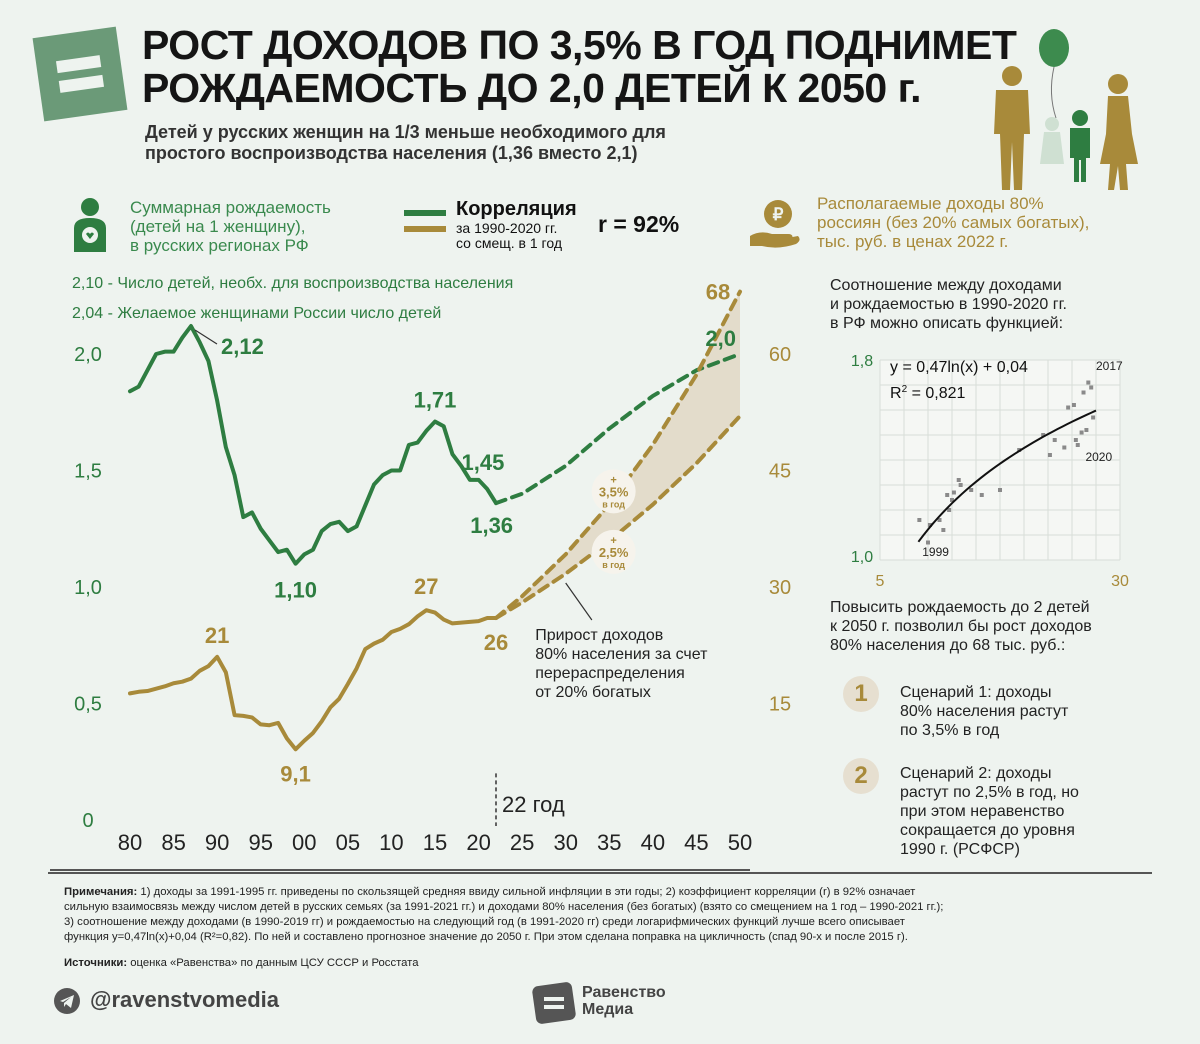 This screenshot has width=1200, height=1044. What do you see at coordinates (780, 471) in the screenshot?
I see `right-axis-tick: 45` at bounding box center [780, 471].